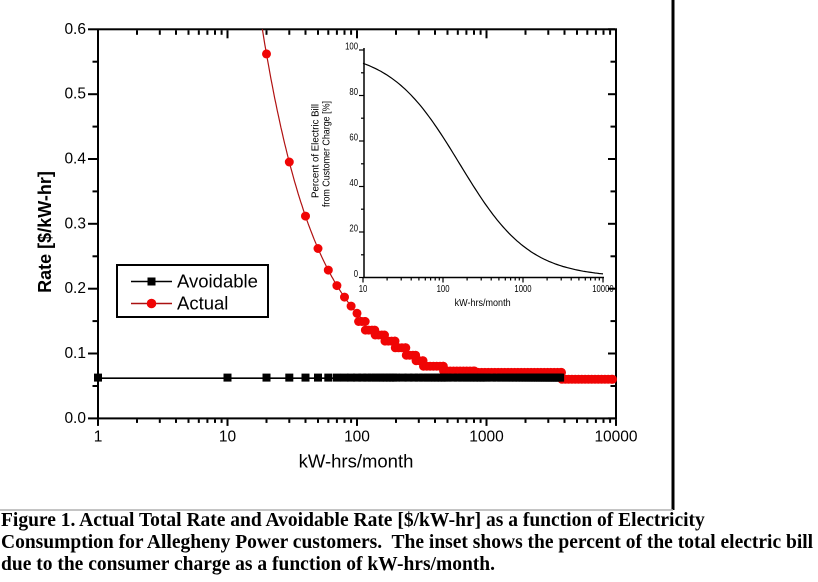 This screenshot has width=818, height=582. What do you see at coordinates (356, 274) in the screenshot?
I see `svg-text: 0` at bounding box center [356, 274].